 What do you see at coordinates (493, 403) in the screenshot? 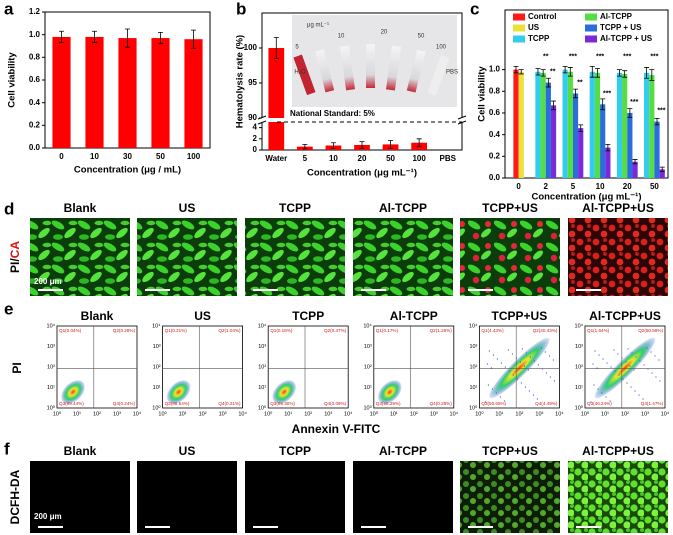
I see `quadrant-label: Q3(50.65%)` at bounding box center [493, 403].